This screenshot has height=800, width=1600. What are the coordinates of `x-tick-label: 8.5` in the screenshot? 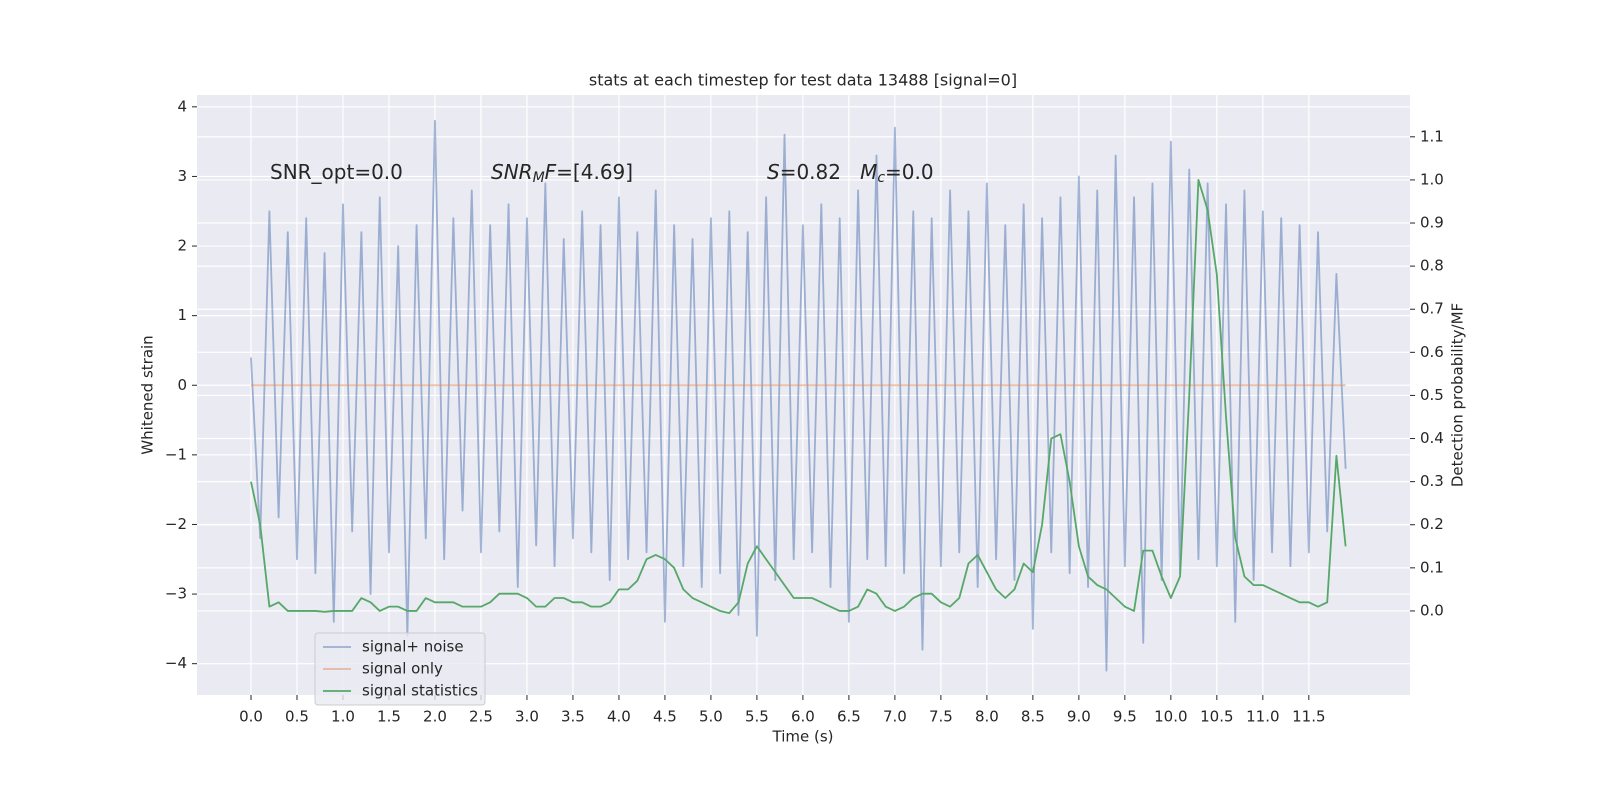 It's located at (1033, 717).